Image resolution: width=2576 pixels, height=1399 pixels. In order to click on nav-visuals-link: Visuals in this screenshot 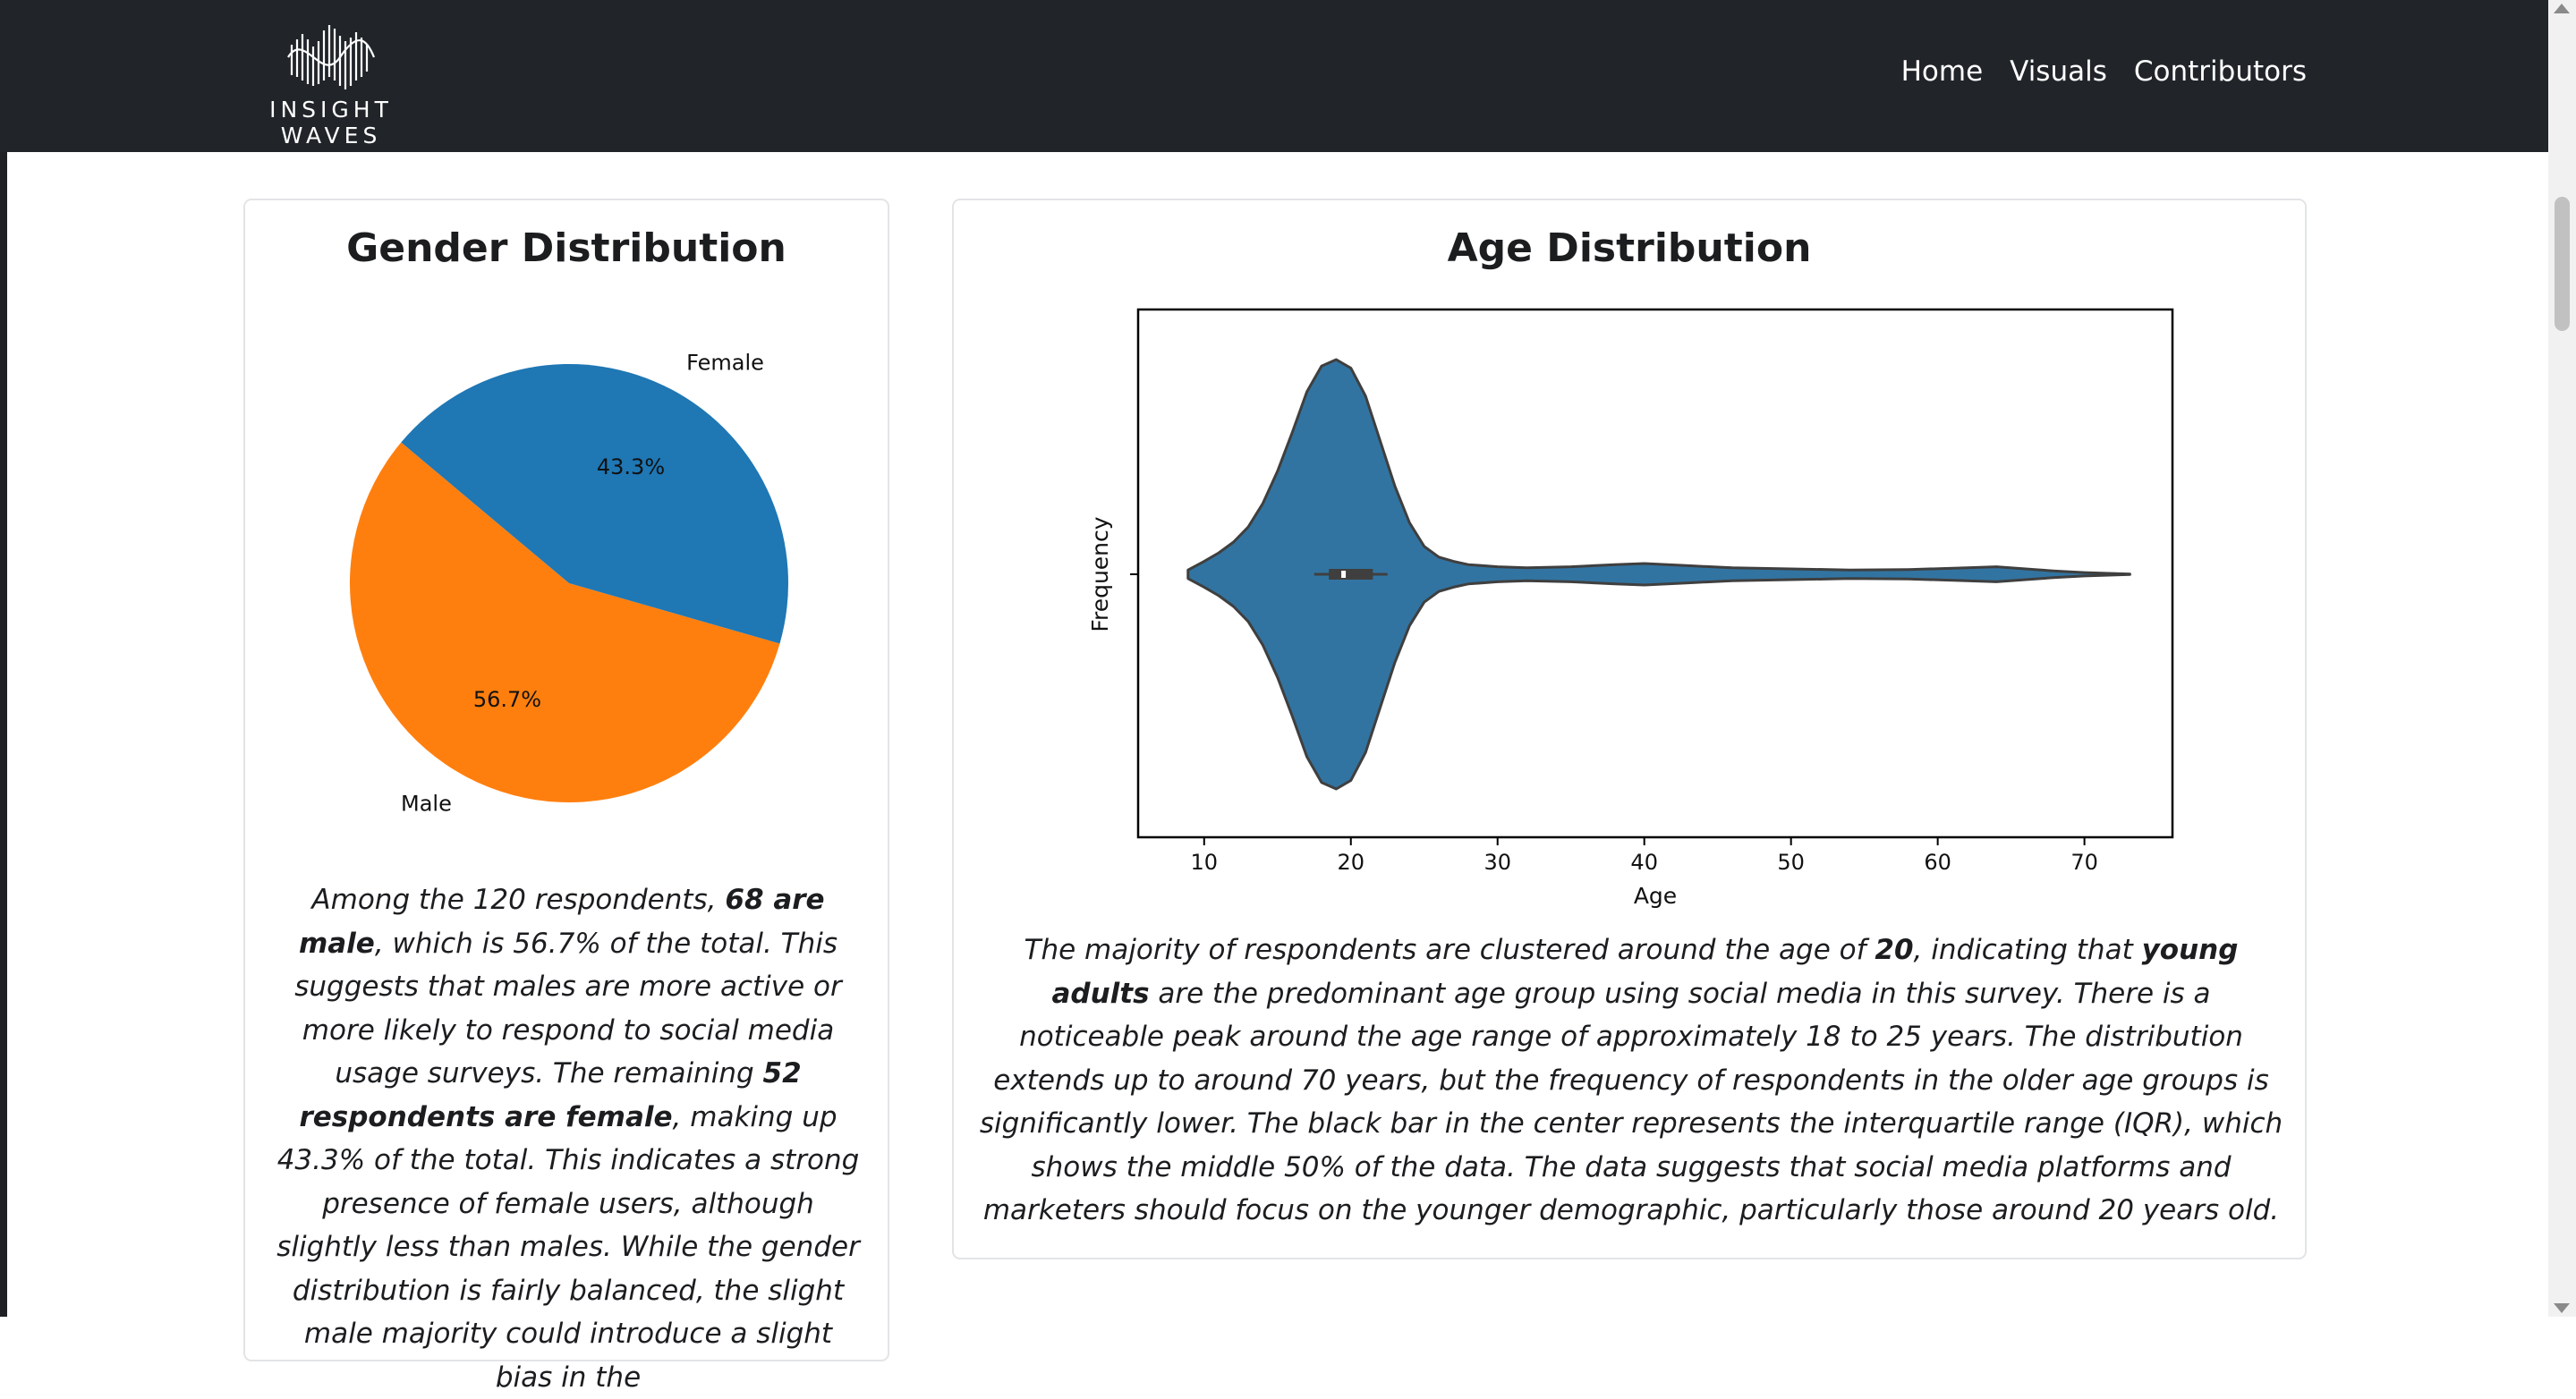, I will do `click(2058, 71)`.